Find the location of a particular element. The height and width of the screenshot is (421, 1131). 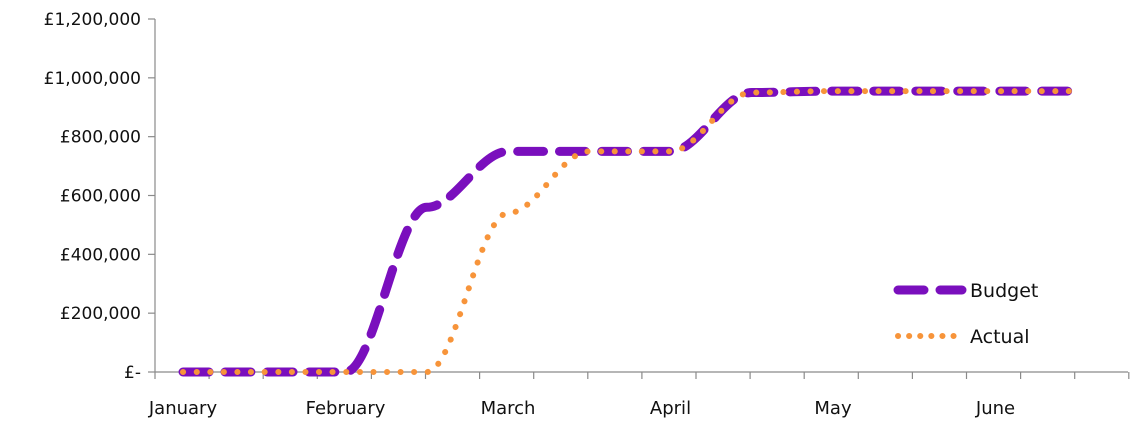

y-tick-label: £1,200,000 is located at coordinates (92, 20).